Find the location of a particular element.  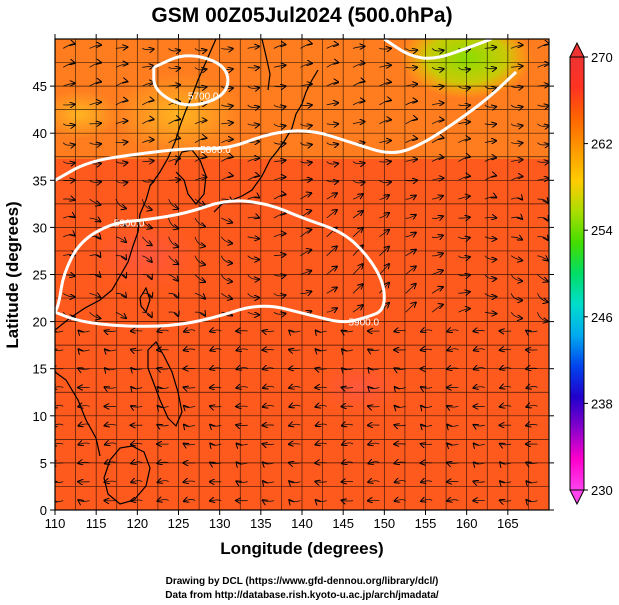

colorbar-tick-label: 230 is located at coordinates (602, 490).